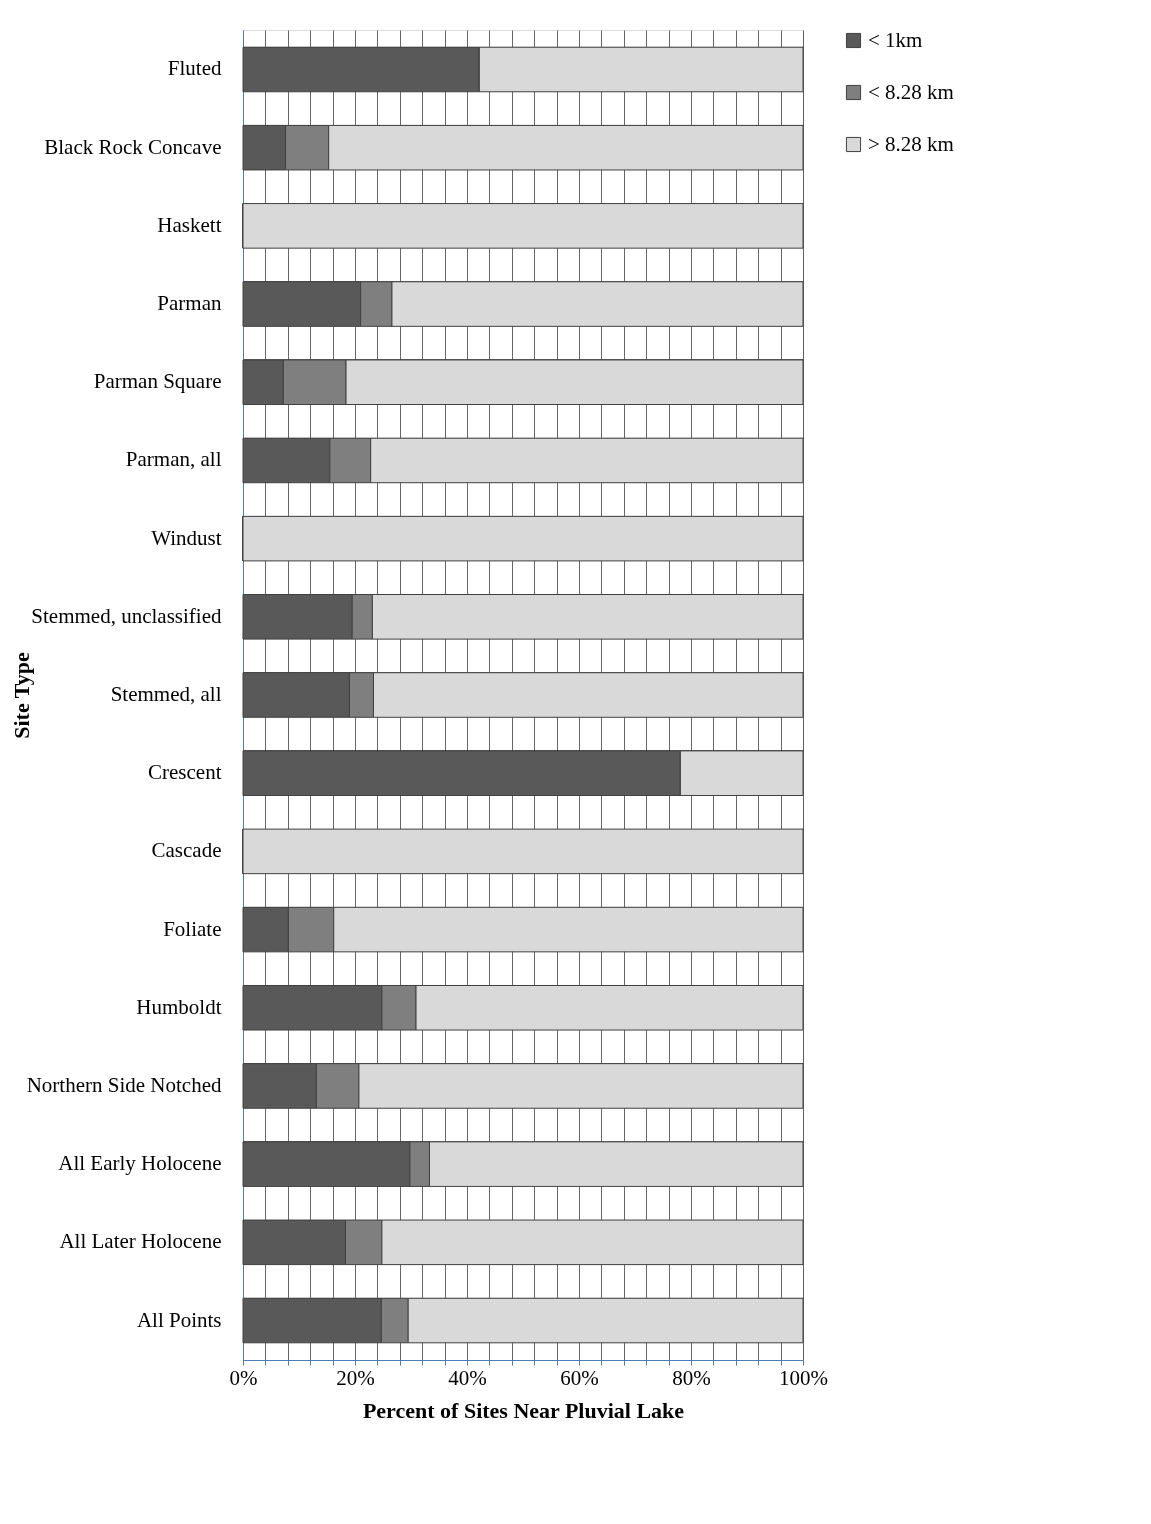 The image size is (1151, 1524). I want to click on y-tick-label: Stemmed, unclassified, so click(126, 615).